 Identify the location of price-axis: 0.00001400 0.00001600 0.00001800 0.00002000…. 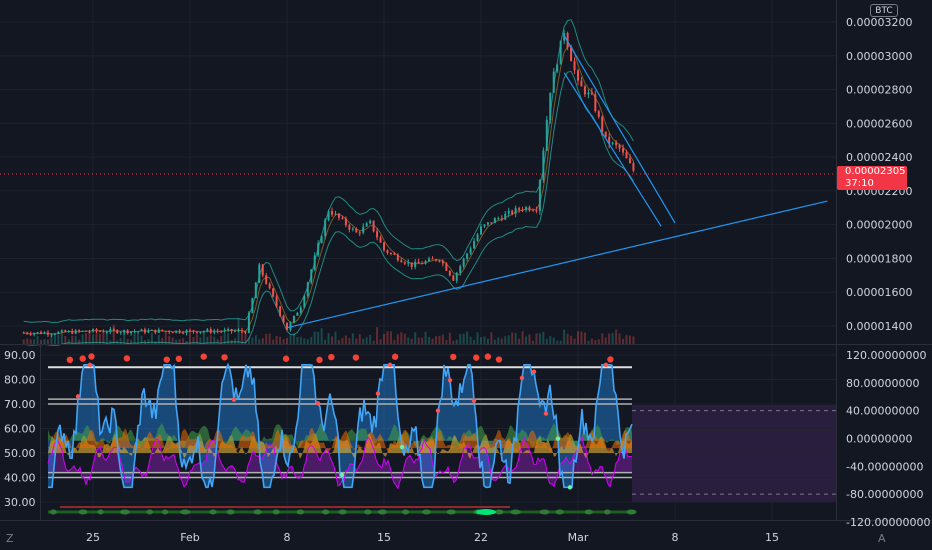
(879, 174).